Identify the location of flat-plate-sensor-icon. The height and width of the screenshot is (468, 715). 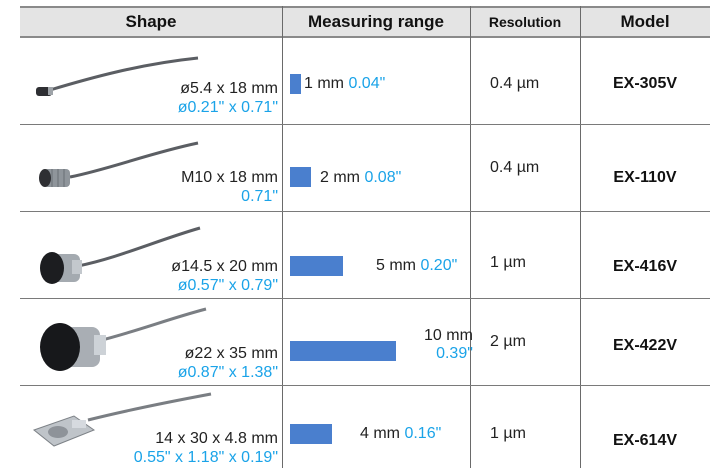
(122, 419).